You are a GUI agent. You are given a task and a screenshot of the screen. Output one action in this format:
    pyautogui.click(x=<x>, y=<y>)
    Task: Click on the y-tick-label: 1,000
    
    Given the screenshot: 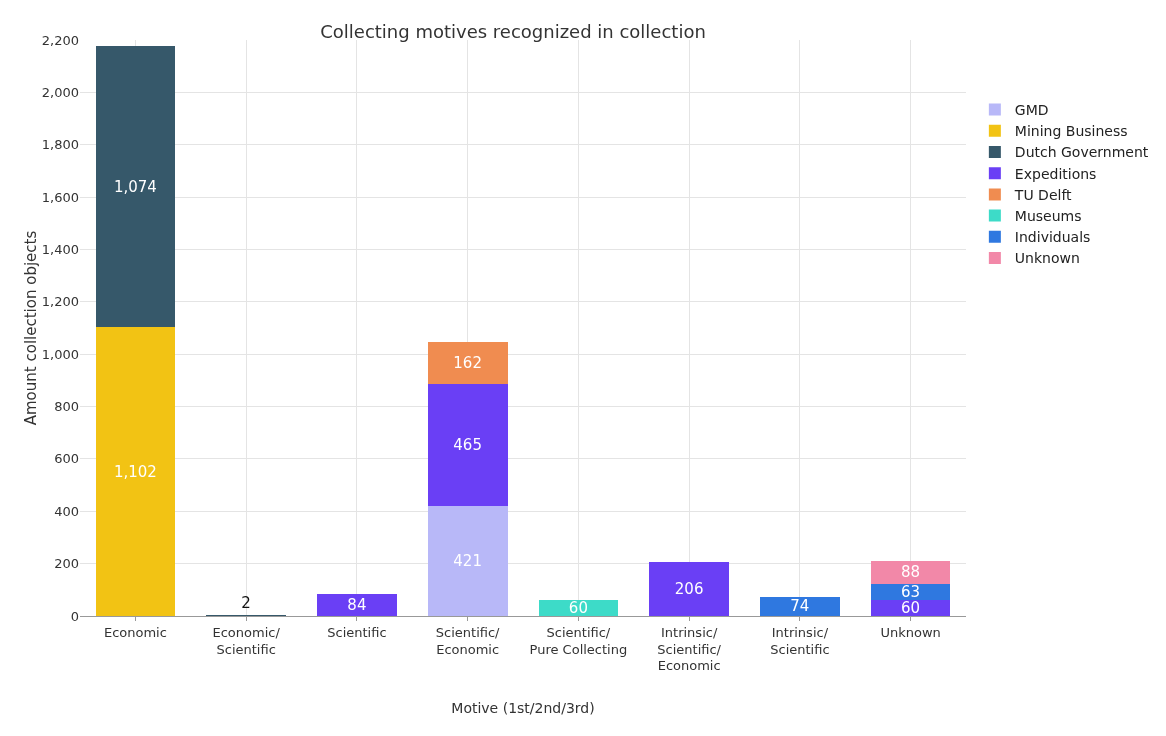 What is the action you would take?
    pyautogui.click(x=60, y=354)
    